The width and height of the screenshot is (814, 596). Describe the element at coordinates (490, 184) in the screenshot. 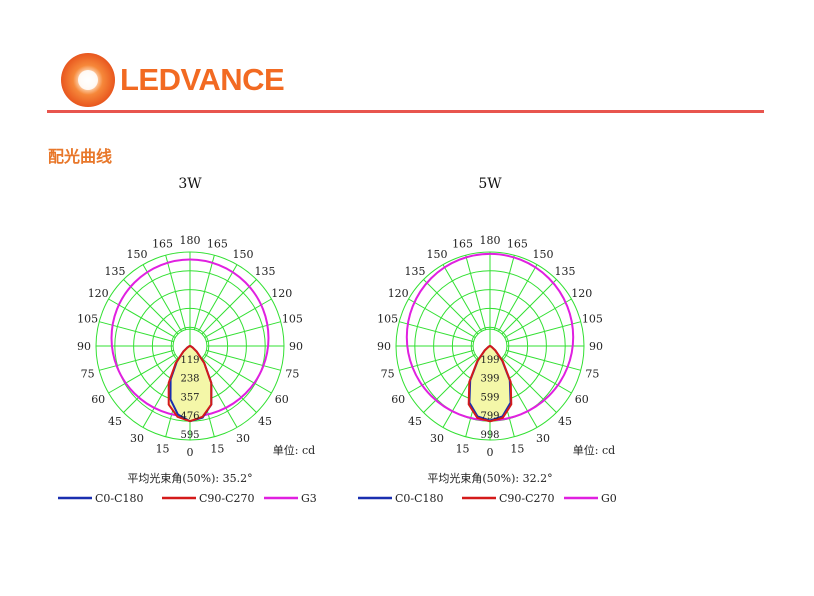

I see `chart-title: 5W` at that location.